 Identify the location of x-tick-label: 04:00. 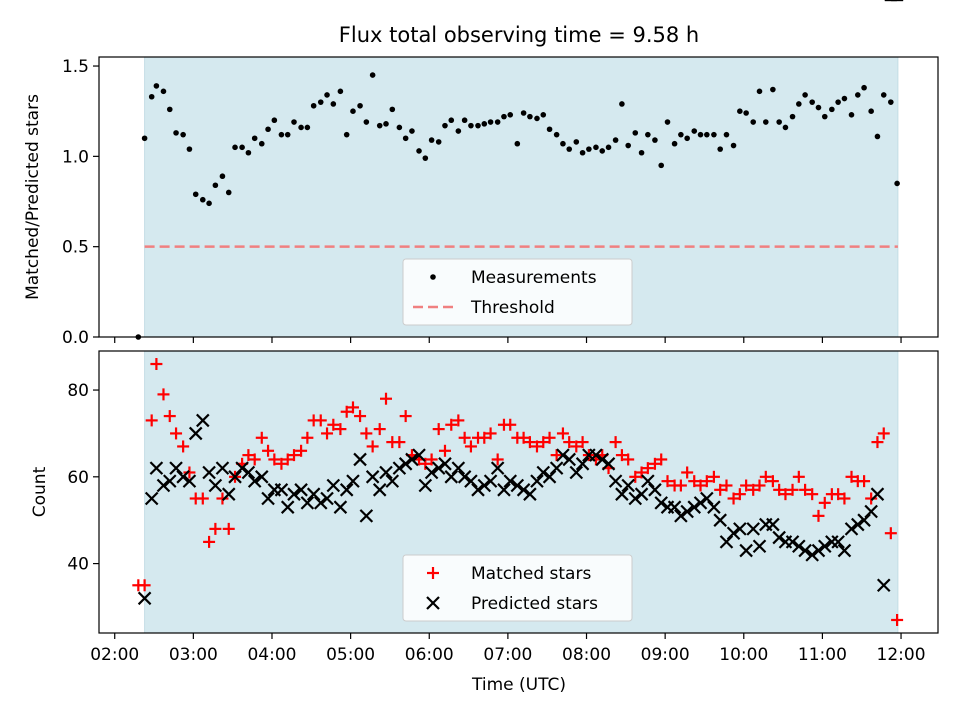
(271, 655).